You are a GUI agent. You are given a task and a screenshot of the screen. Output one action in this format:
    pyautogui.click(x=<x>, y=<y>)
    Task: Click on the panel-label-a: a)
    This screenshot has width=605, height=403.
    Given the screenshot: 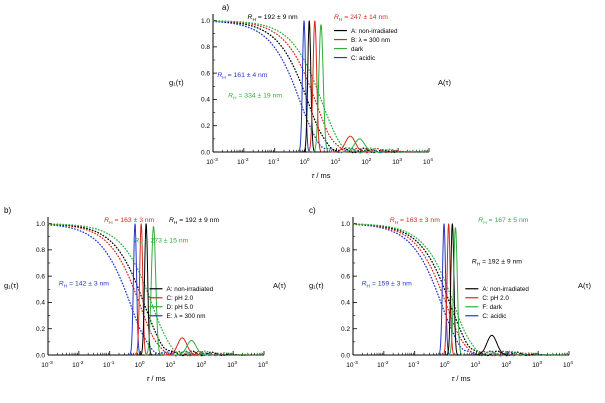 What is the action you would take?
    pyautogui.click(x=225, y=7)
    